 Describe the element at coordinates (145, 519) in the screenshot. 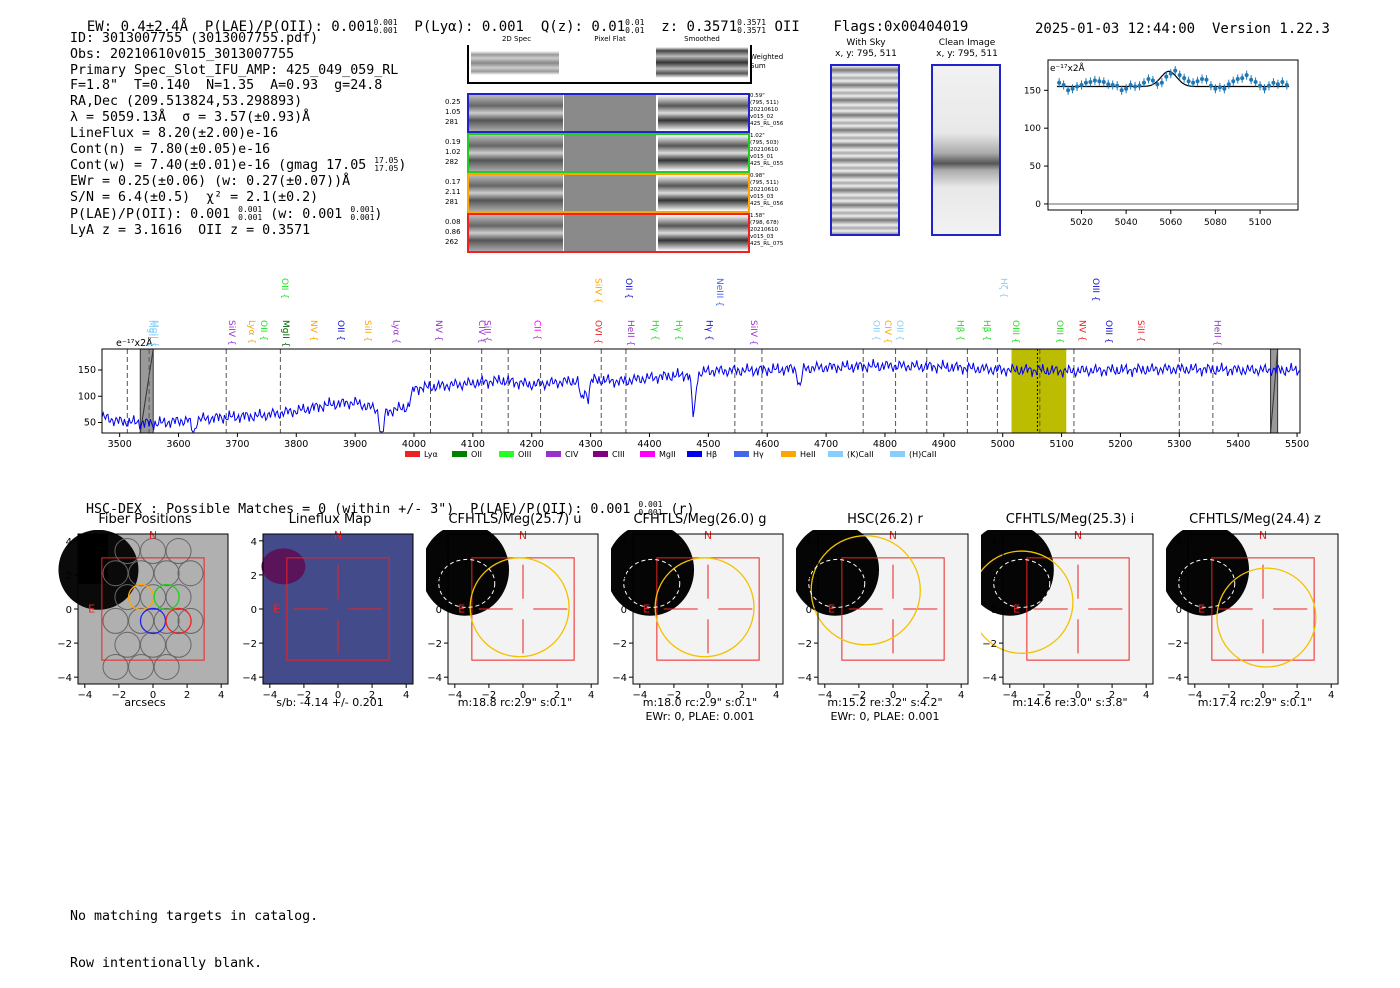

I see `thumbnail-title: Fiber Positions` at that location.